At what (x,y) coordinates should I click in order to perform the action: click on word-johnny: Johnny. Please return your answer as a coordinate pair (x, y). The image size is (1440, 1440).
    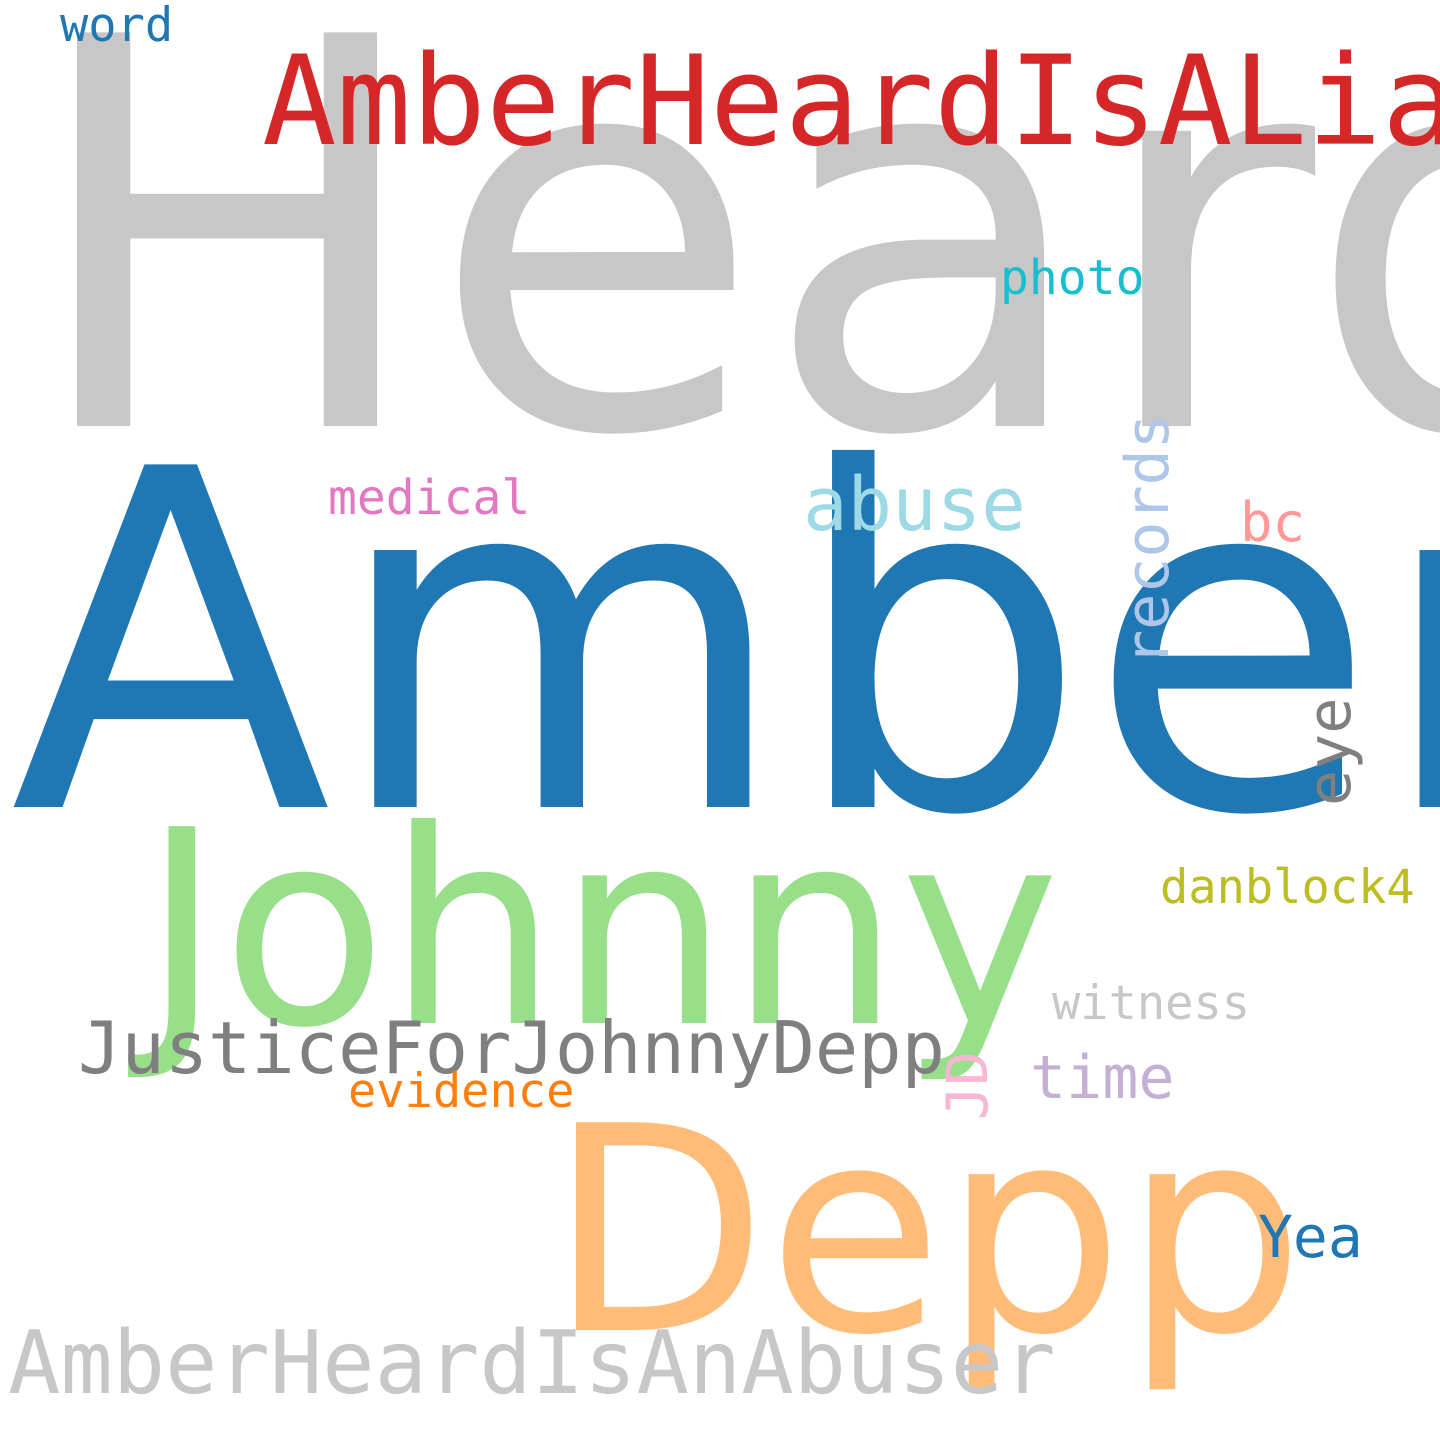
    Looking at the image, I should click on (601, 929).